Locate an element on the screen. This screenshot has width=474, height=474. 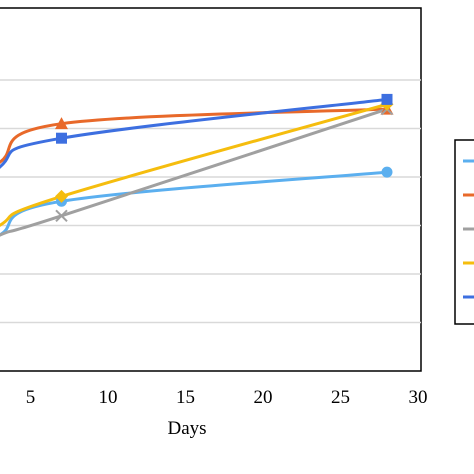
x-tick-label: 5 is located at coordinates (31, 397).